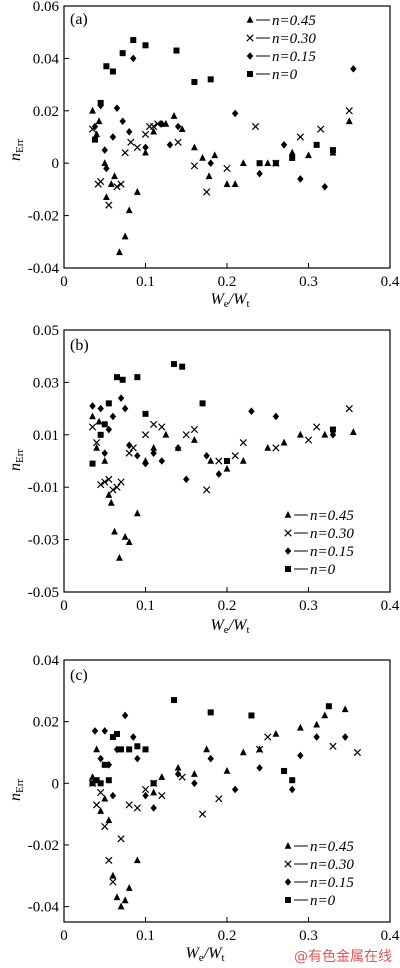 The image size is (400, 968). I want to click on y-axis-label: nErr, so click(16, 150).